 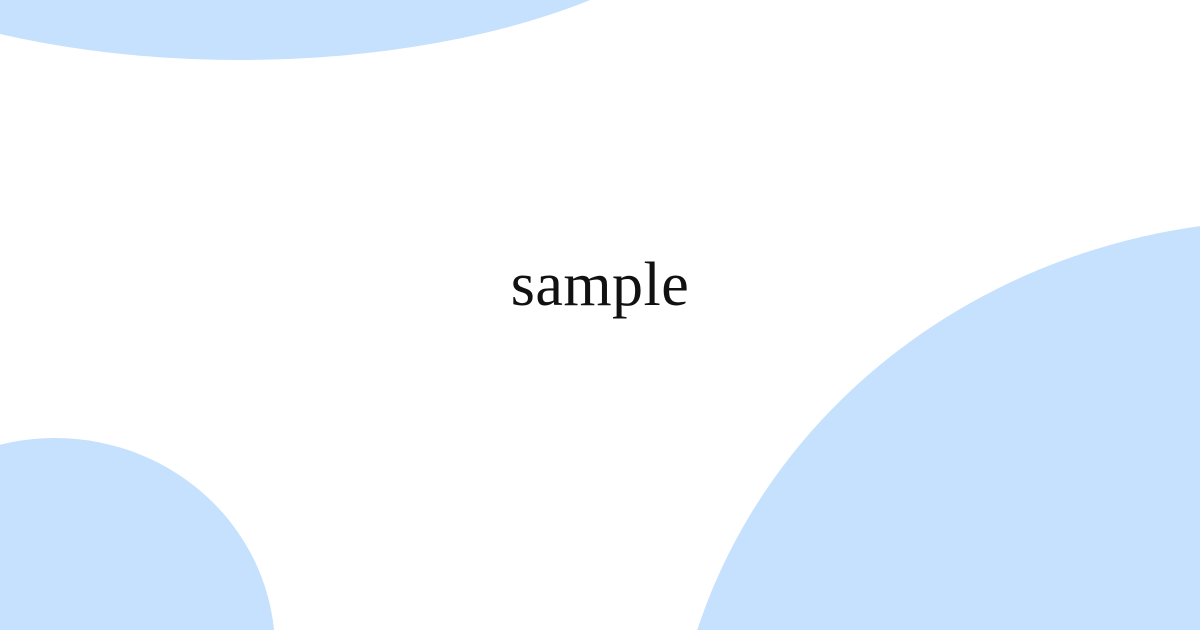 I want to click on blob-top-left, so click(x=295, y=30).